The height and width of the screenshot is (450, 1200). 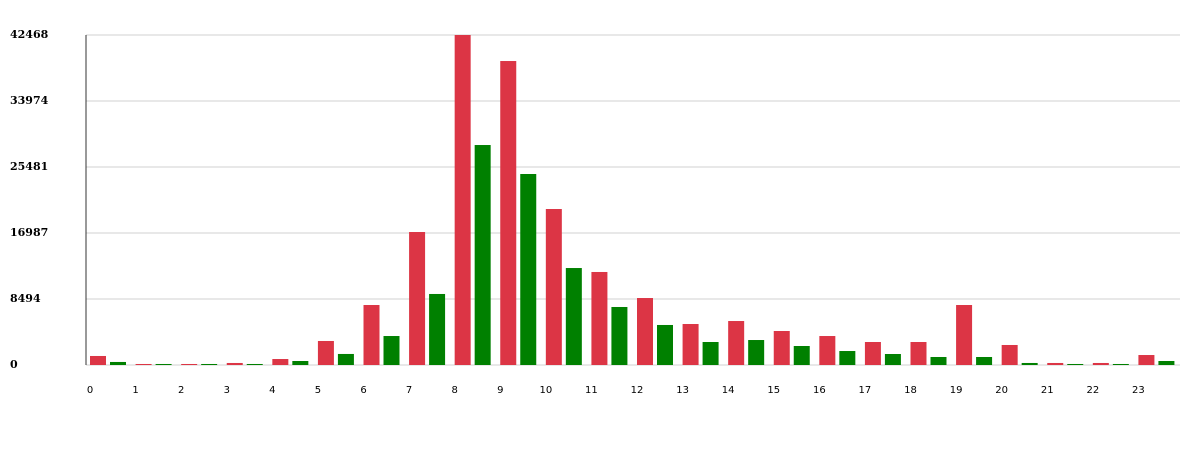 What do you see at coordinates (135, 390) in the screenshot?
I see `x-tick-label: 1` at bounding box center [135, 390].